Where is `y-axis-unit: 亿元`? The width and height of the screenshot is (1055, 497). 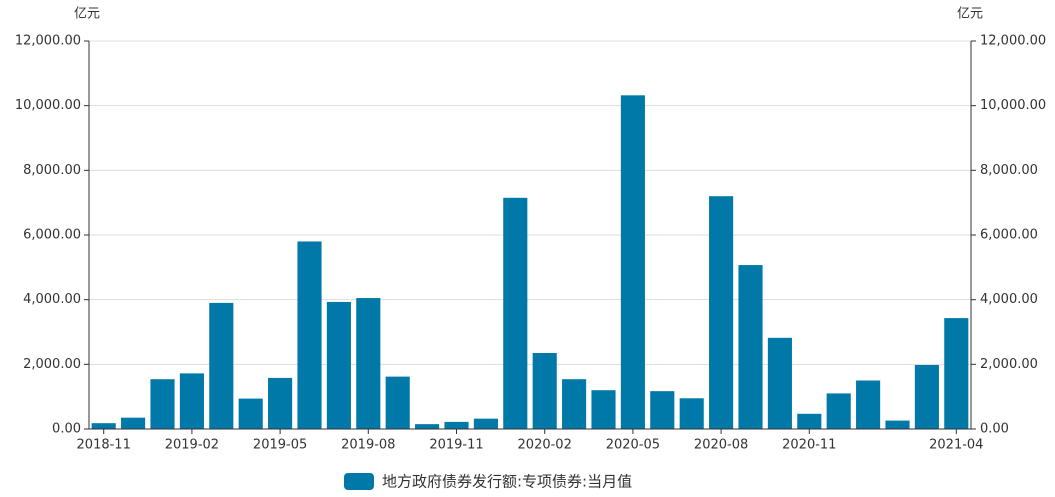
y-axis-unit: 亿元 is located at coordinates (87, 14).